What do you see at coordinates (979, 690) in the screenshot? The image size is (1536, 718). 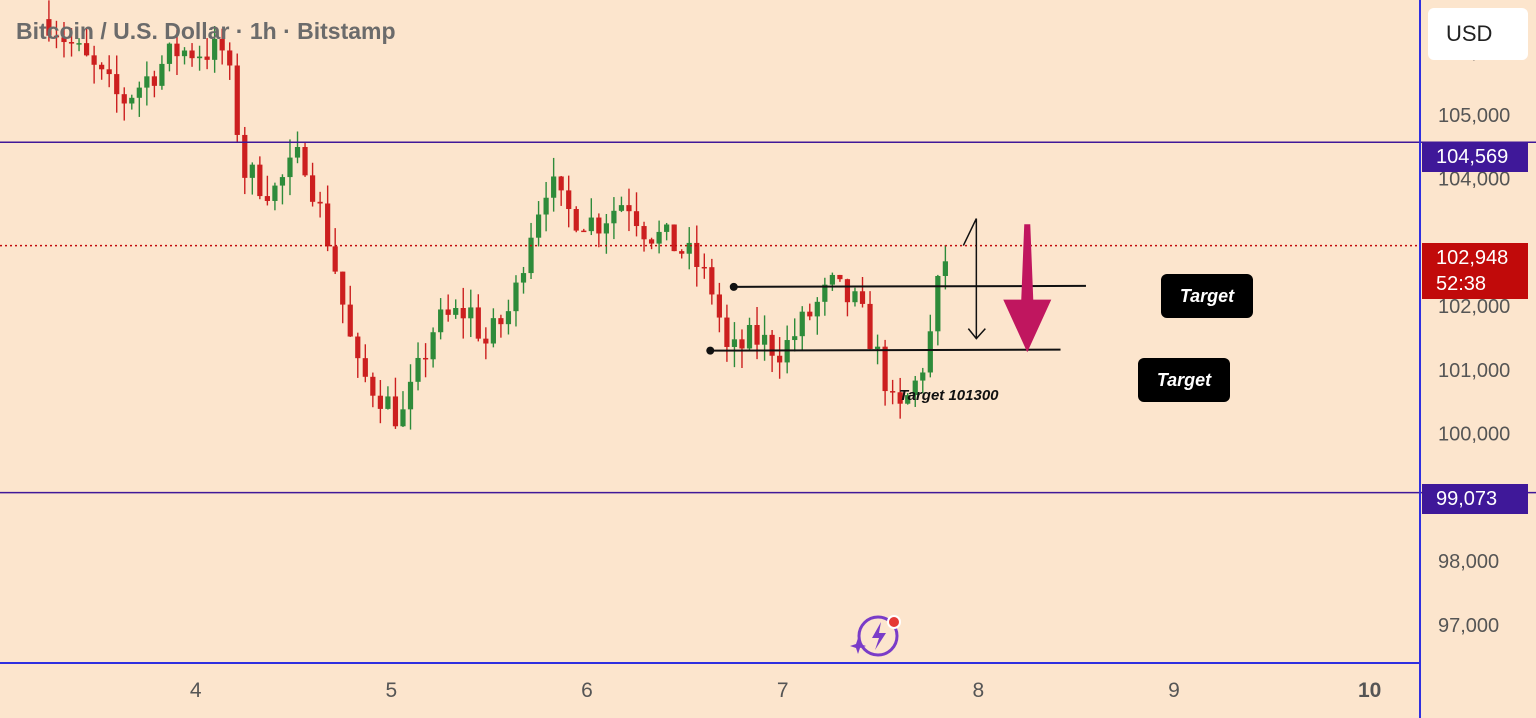 I see `time-tick-label: 8` at bounding box center [979, 690].